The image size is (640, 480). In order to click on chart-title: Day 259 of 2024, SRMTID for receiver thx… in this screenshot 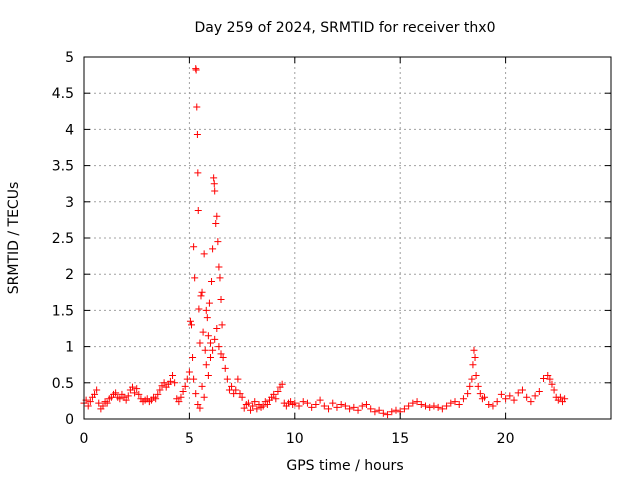, I will do `click(345, 28)`.